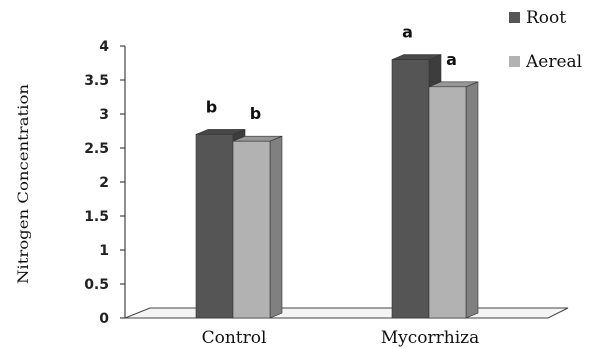 This screenshot has width=613, height=349. What do you see at coordinates (234, 338) in the screenshot?
I see `x-category-label: Control` at bounding box center [234, 338].